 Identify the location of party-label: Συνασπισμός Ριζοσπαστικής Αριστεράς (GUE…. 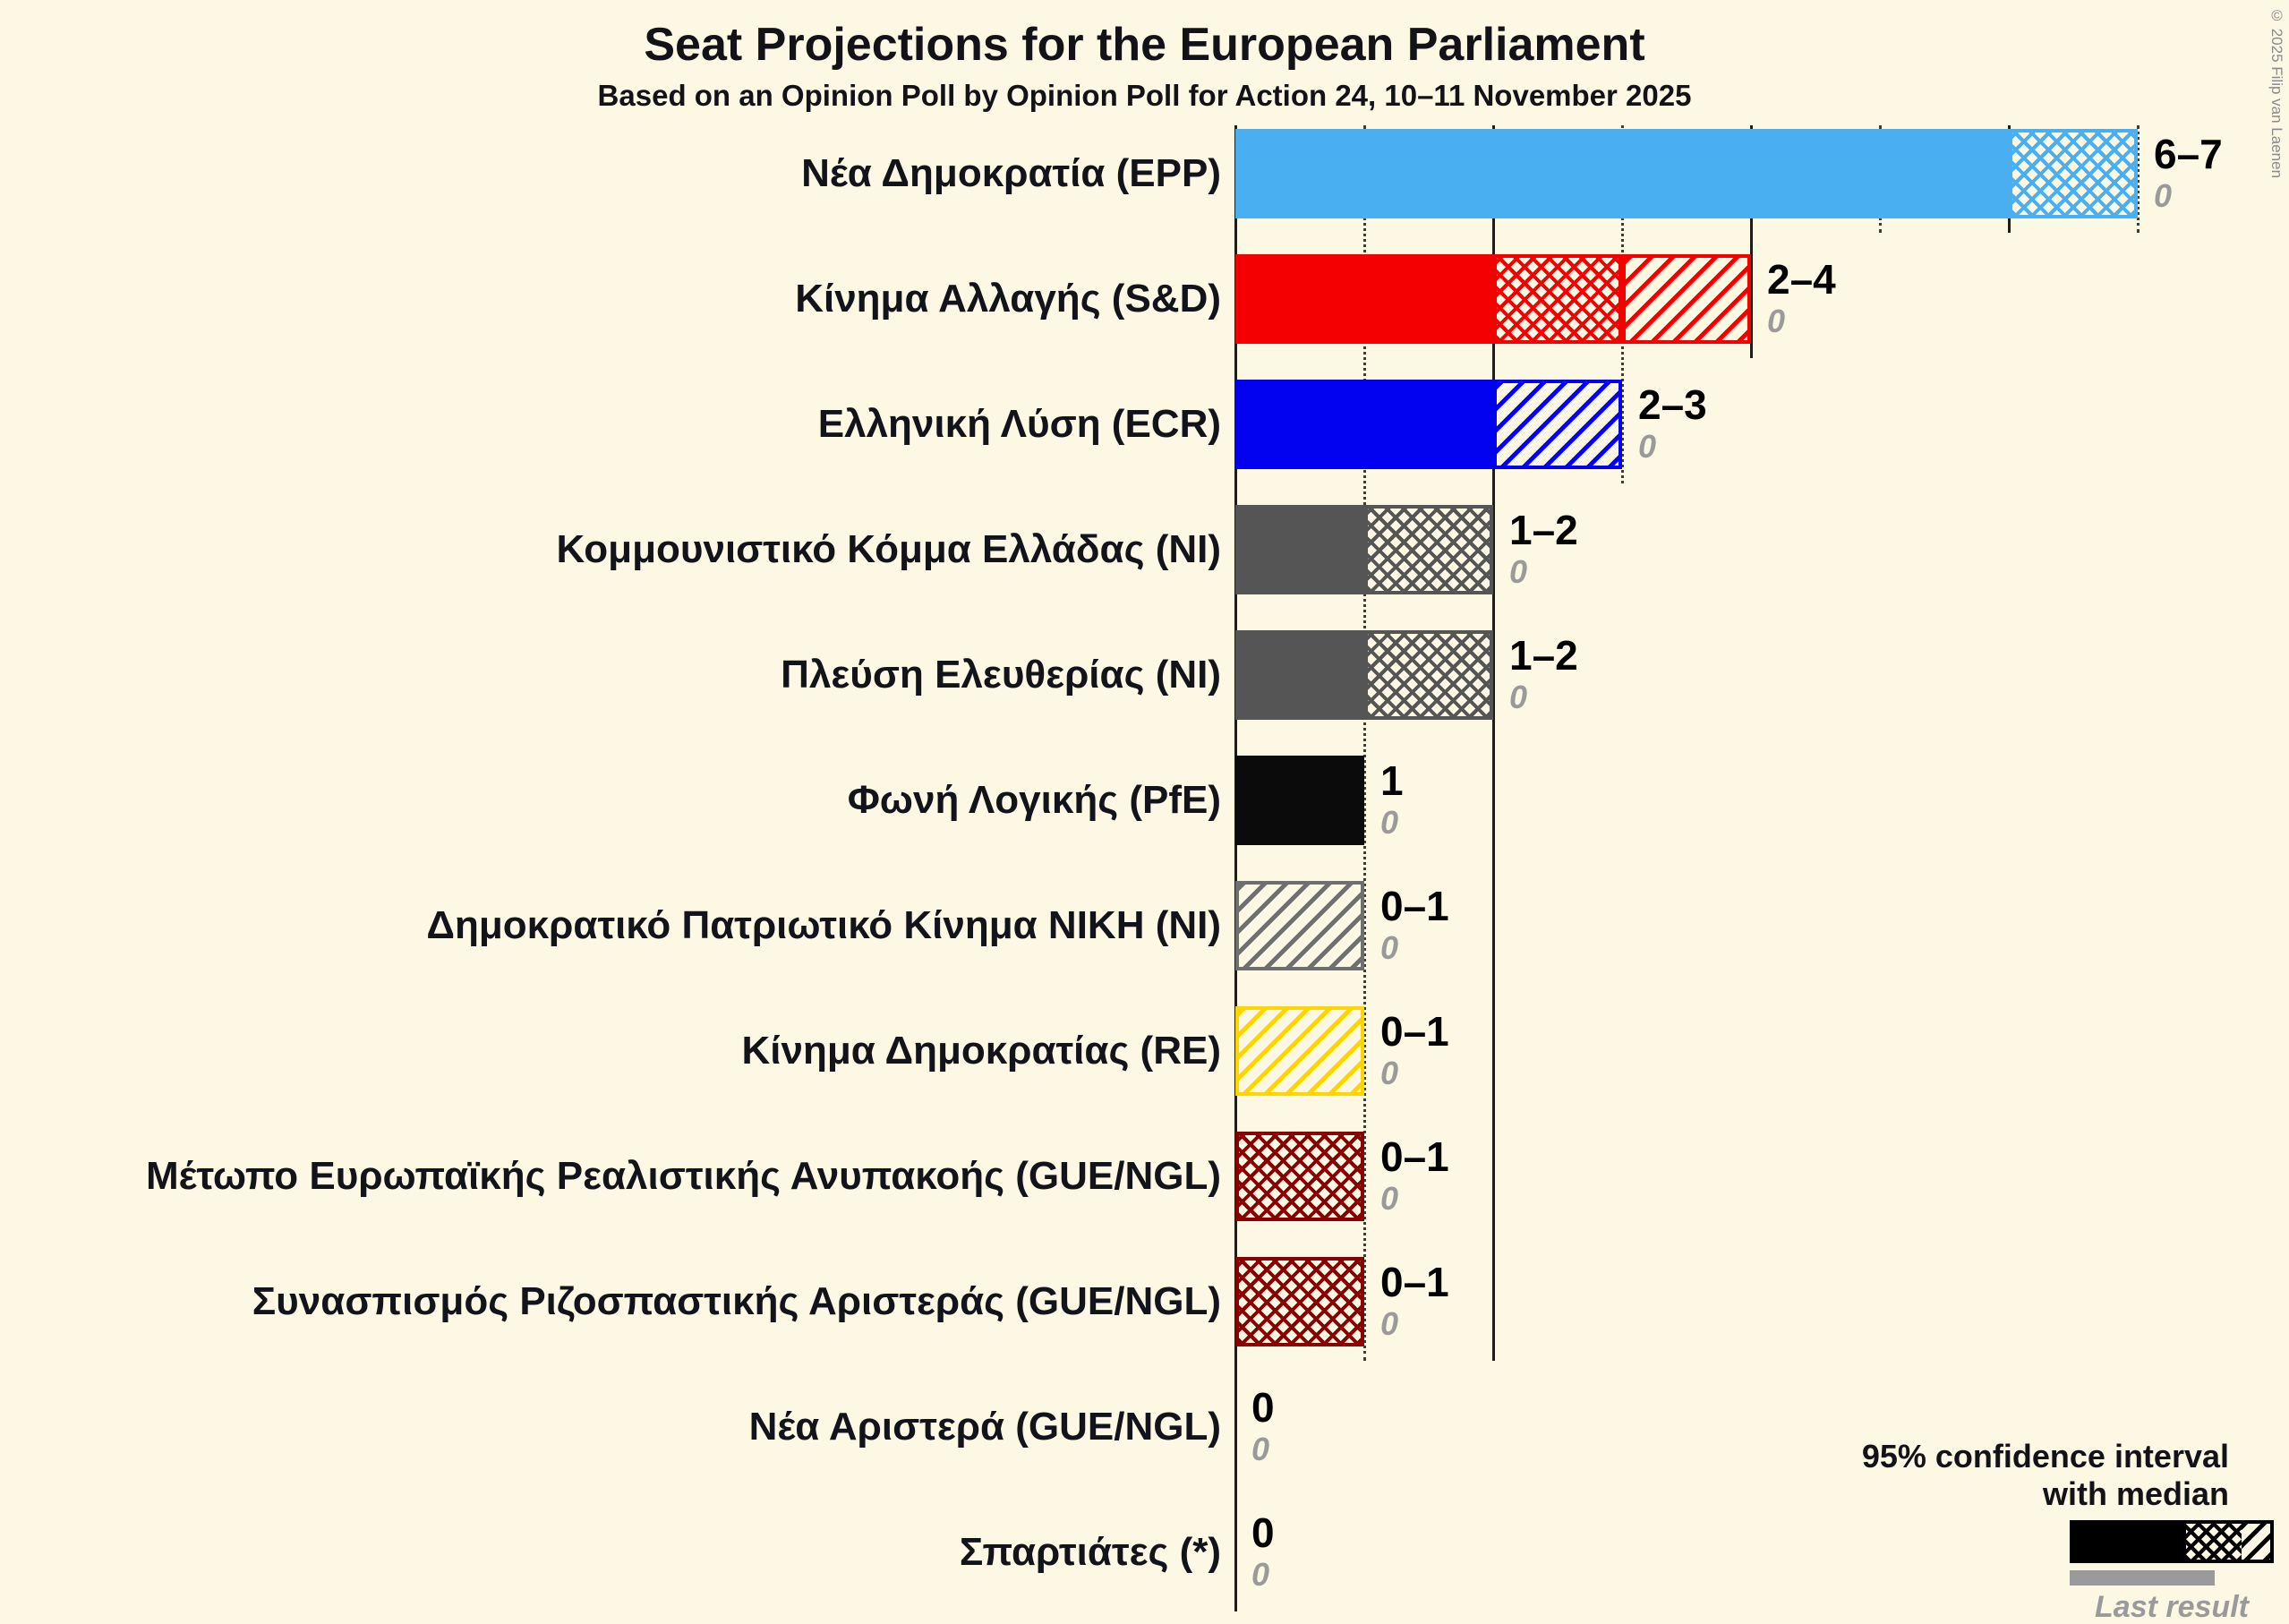
(736, 1301).